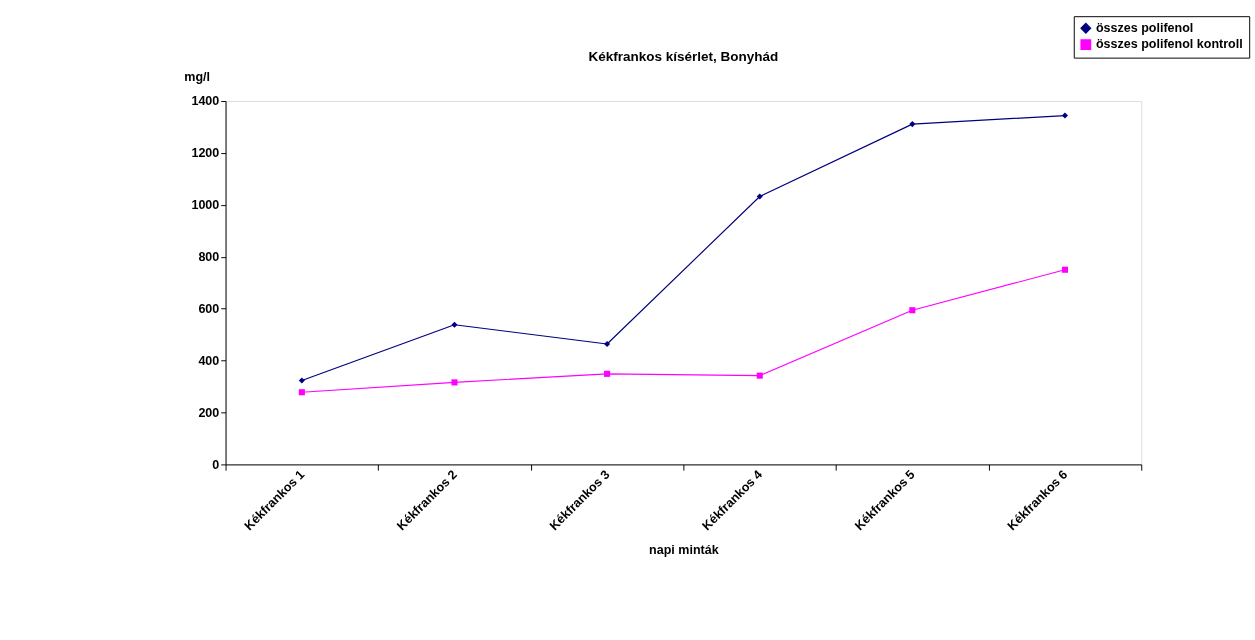  What do you see at coordinates (216, 464) in the screenshot?
I see `y-tick-label: 0` at bounding box center [216, 464].